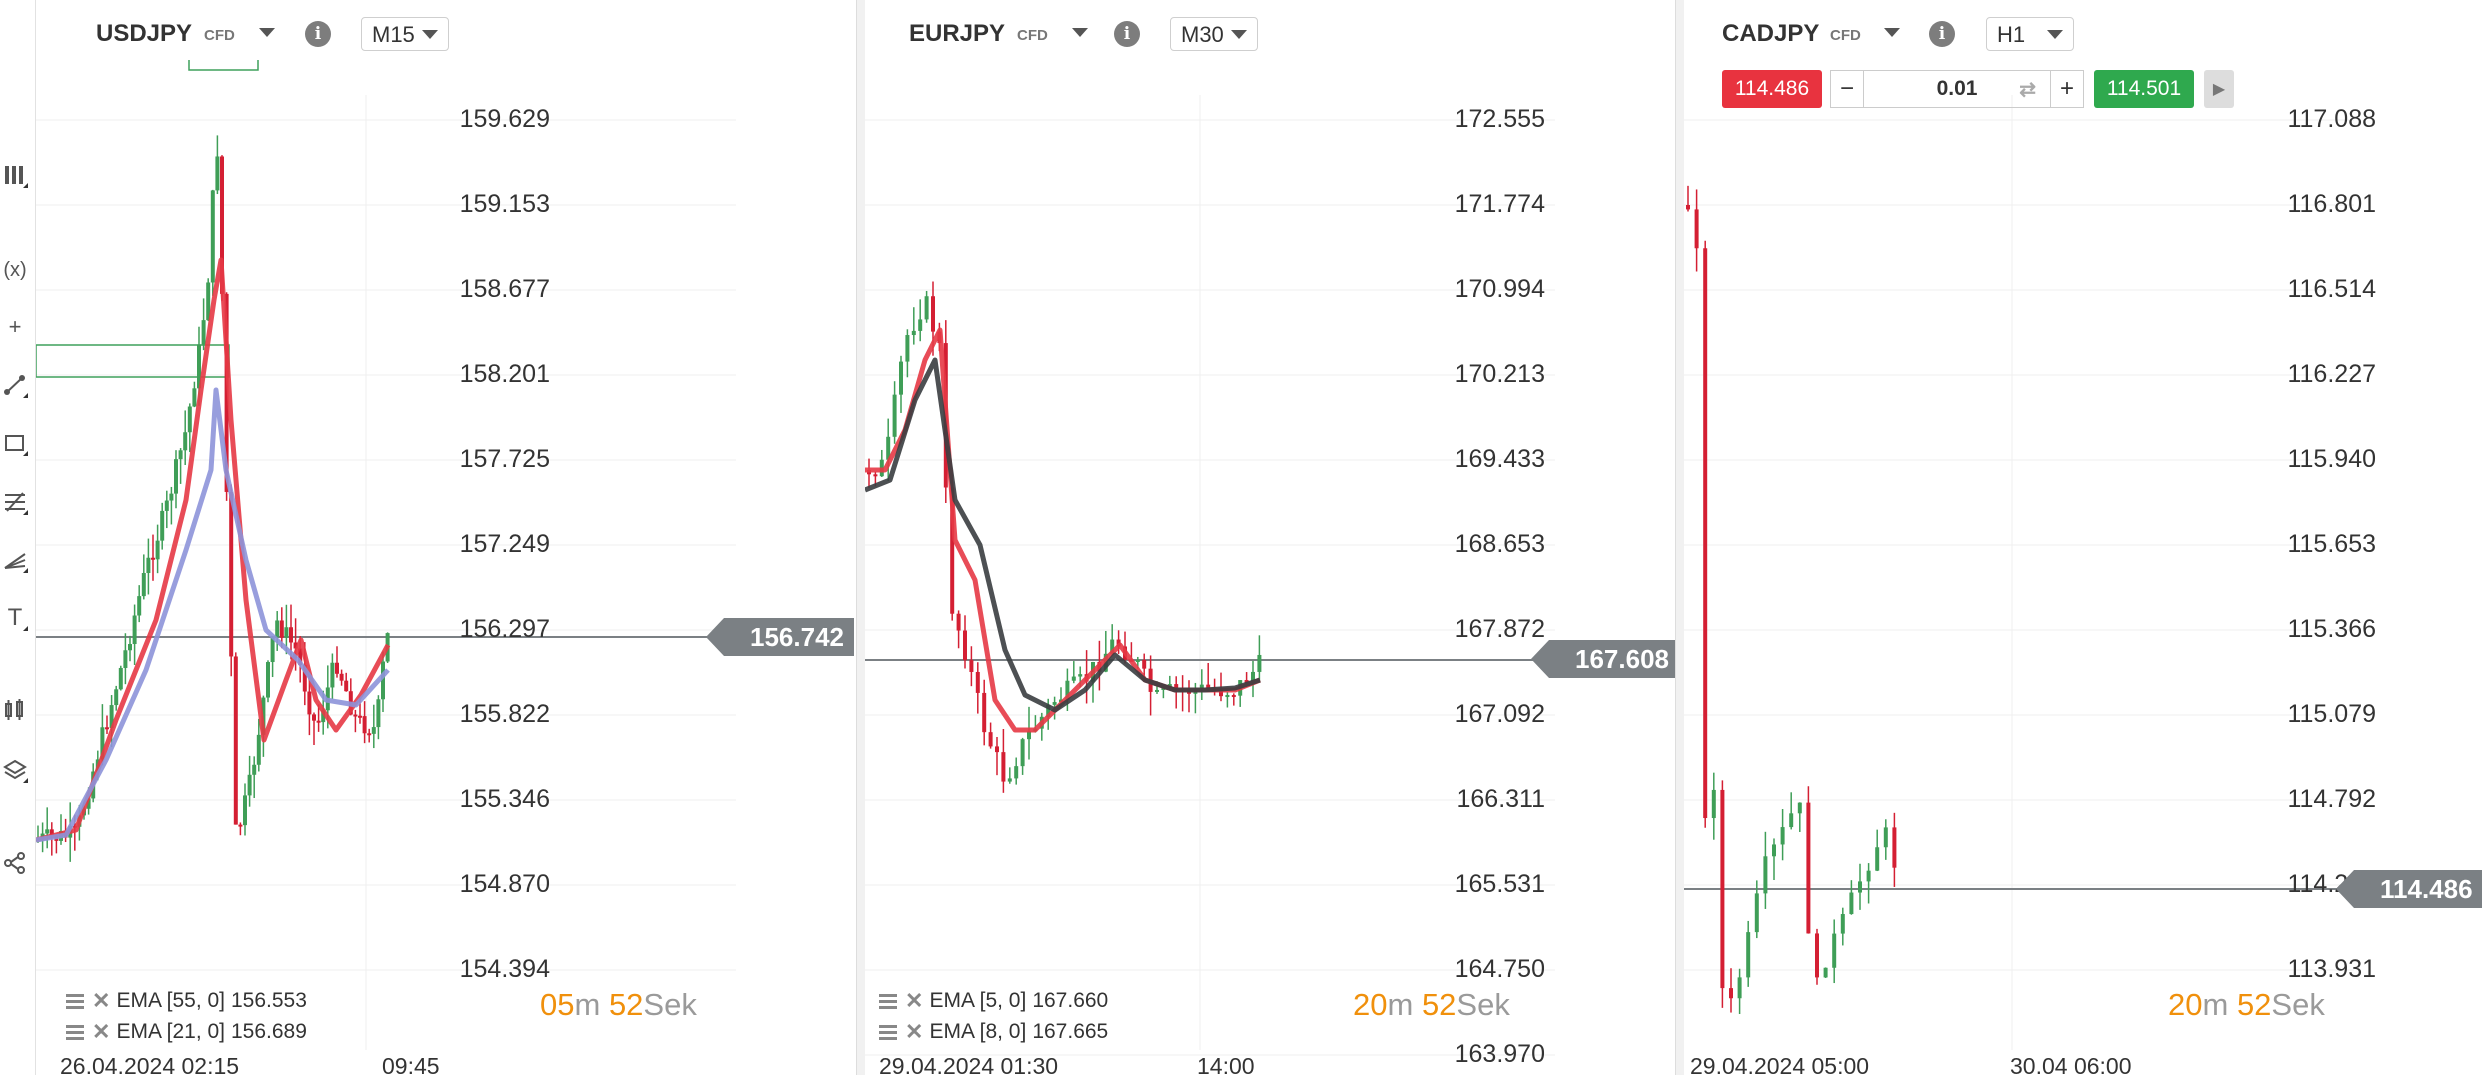 Image resolution: width=2482 pixels, height=1075 pixels. Describe the element at coordinates (1771, 33) in the screenshot. I see `symbol-name: CADJPY` at that location.